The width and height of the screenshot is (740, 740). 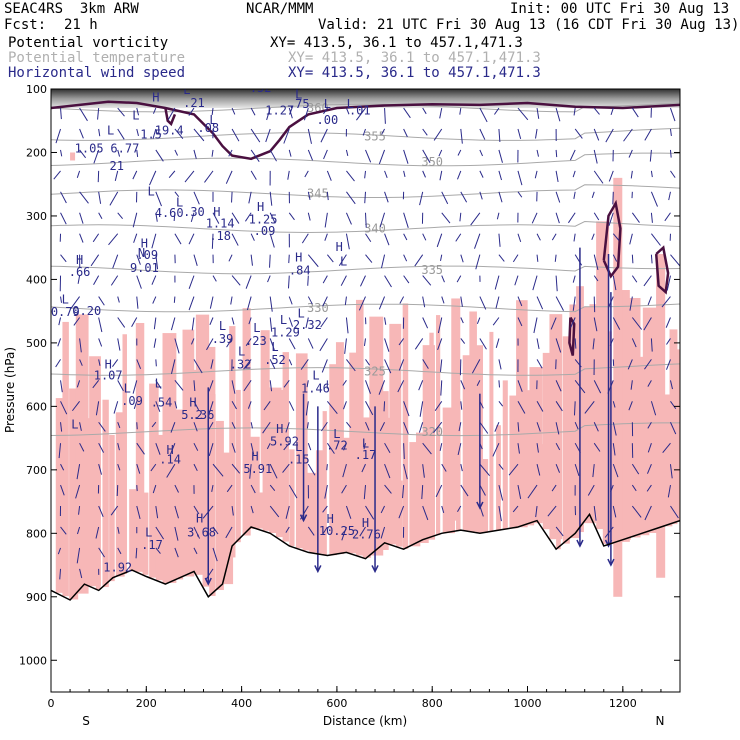 I want to click on hl-marker: 21, so click(x=117, y=166).